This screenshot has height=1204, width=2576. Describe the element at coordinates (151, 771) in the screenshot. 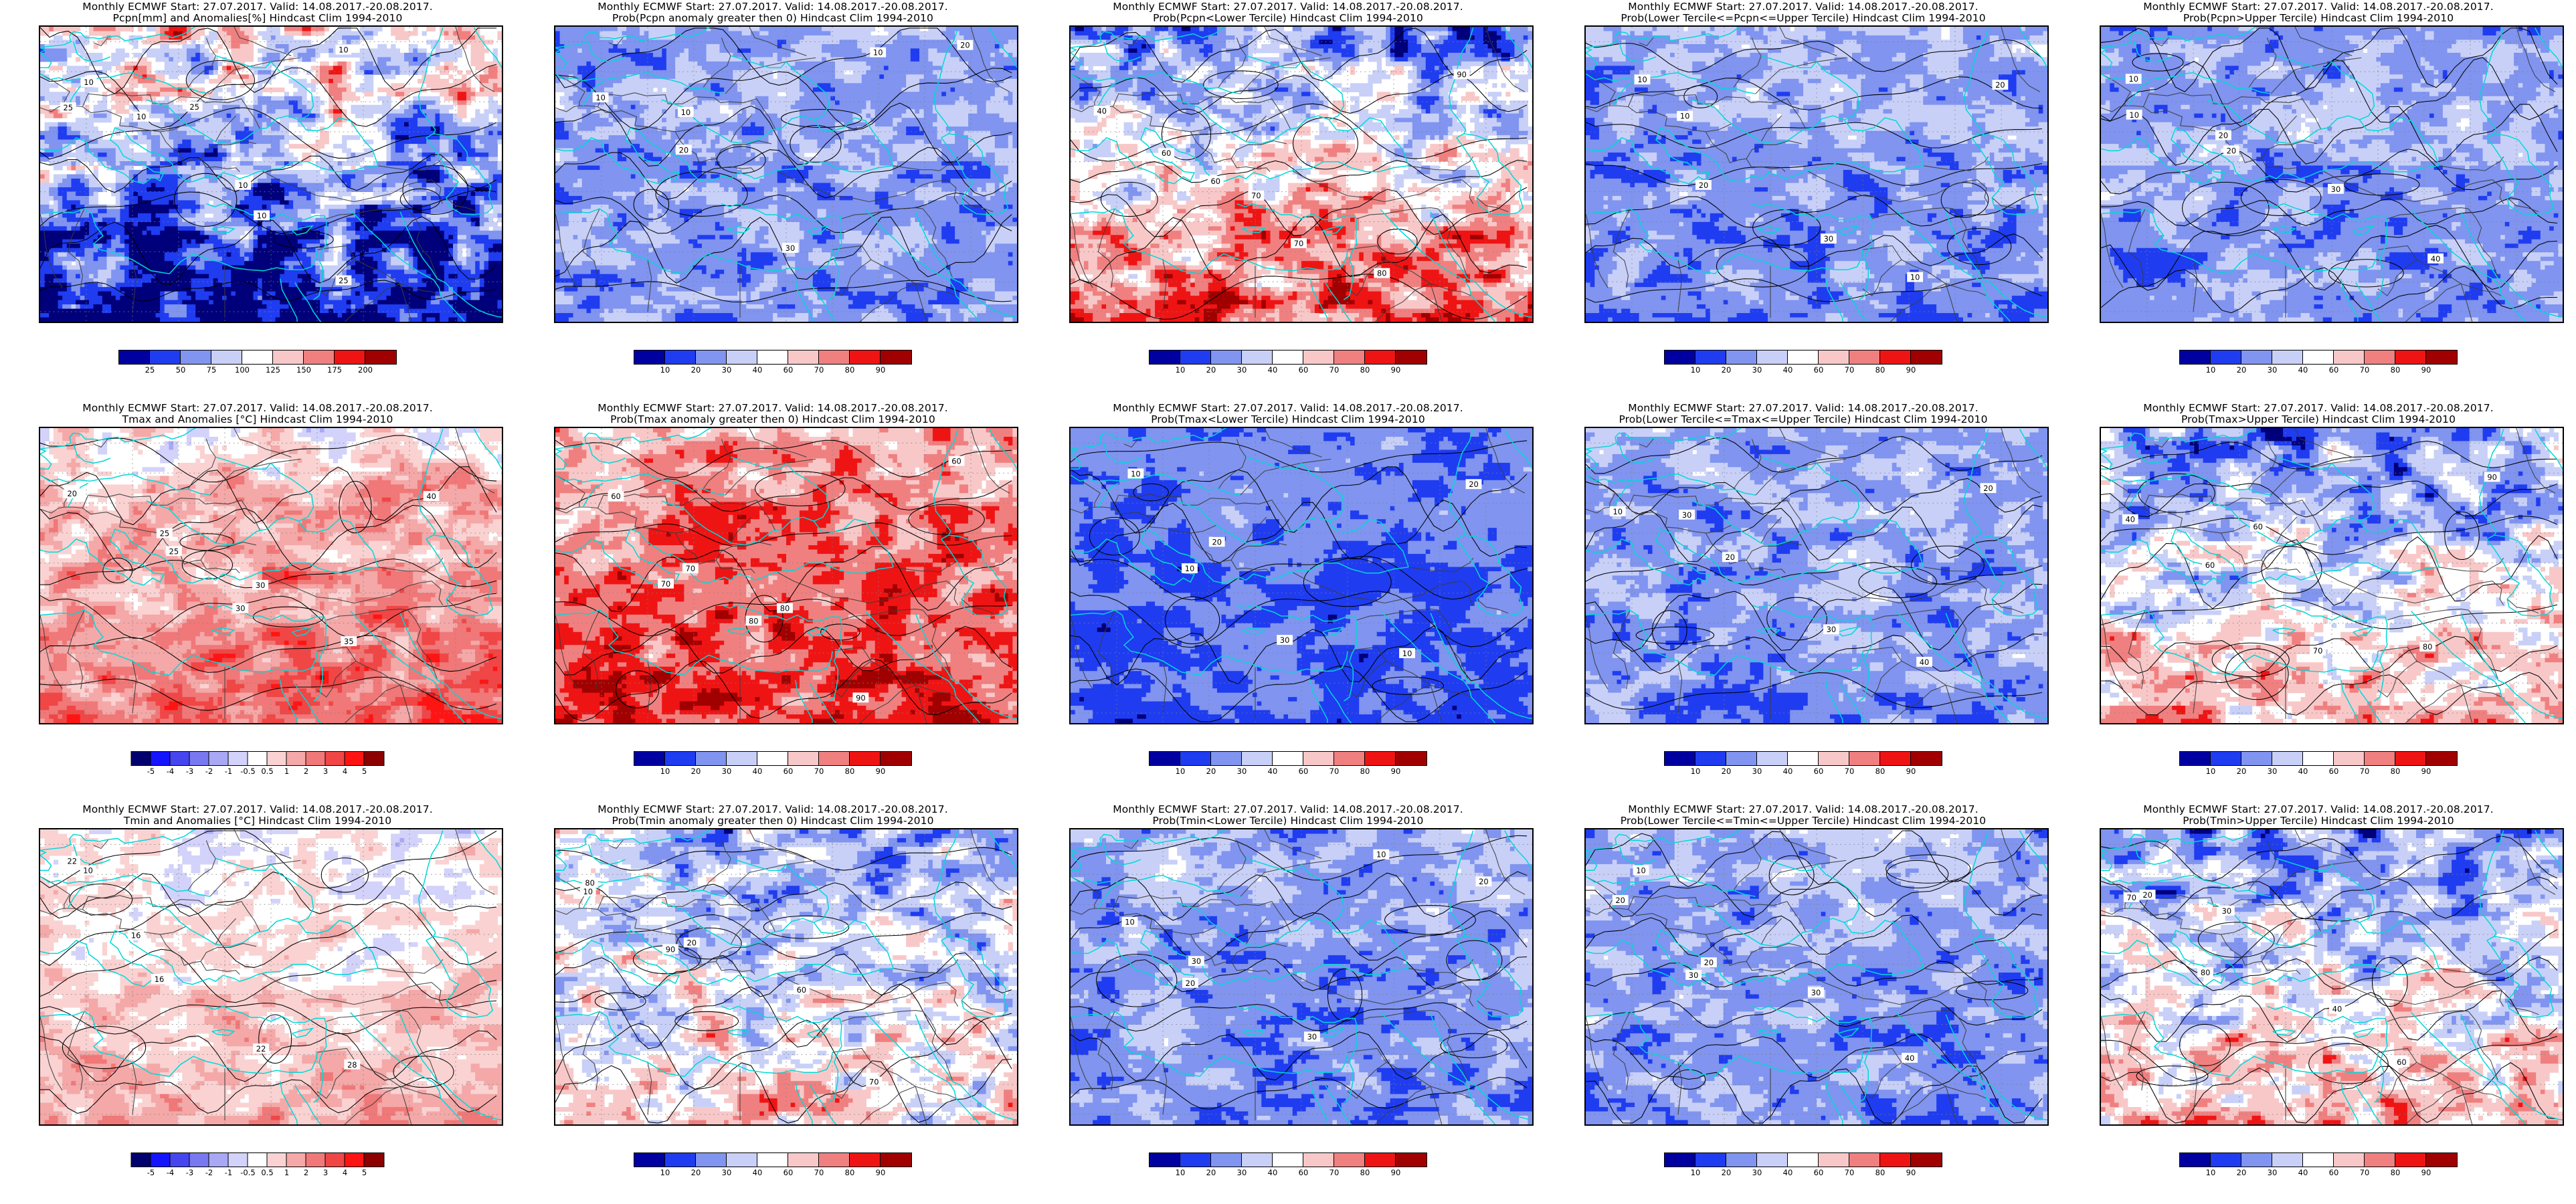

I see `colorbar-tick-label: -5` at that location.